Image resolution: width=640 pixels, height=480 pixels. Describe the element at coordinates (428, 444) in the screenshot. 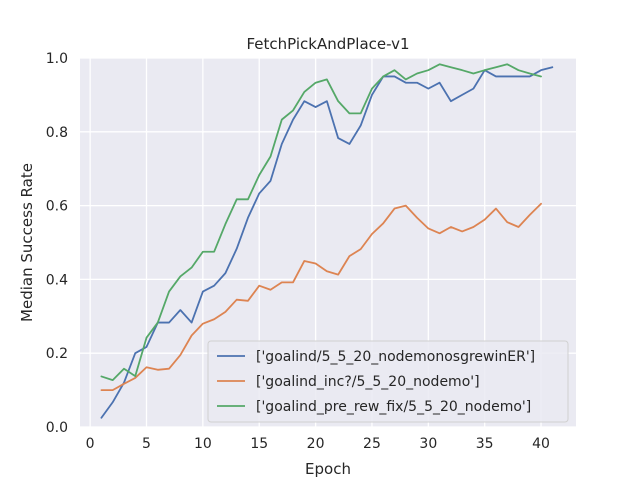

I see `x-tick-label: 30` at that location.